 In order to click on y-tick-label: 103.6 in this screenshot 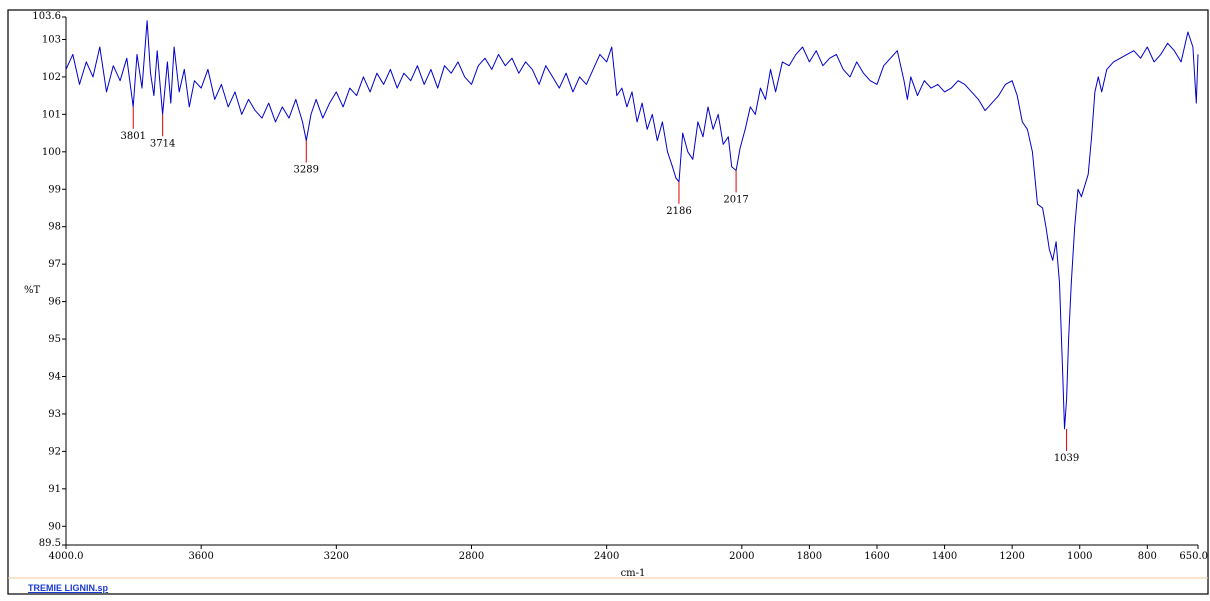, I will do `click(46, 16)`.